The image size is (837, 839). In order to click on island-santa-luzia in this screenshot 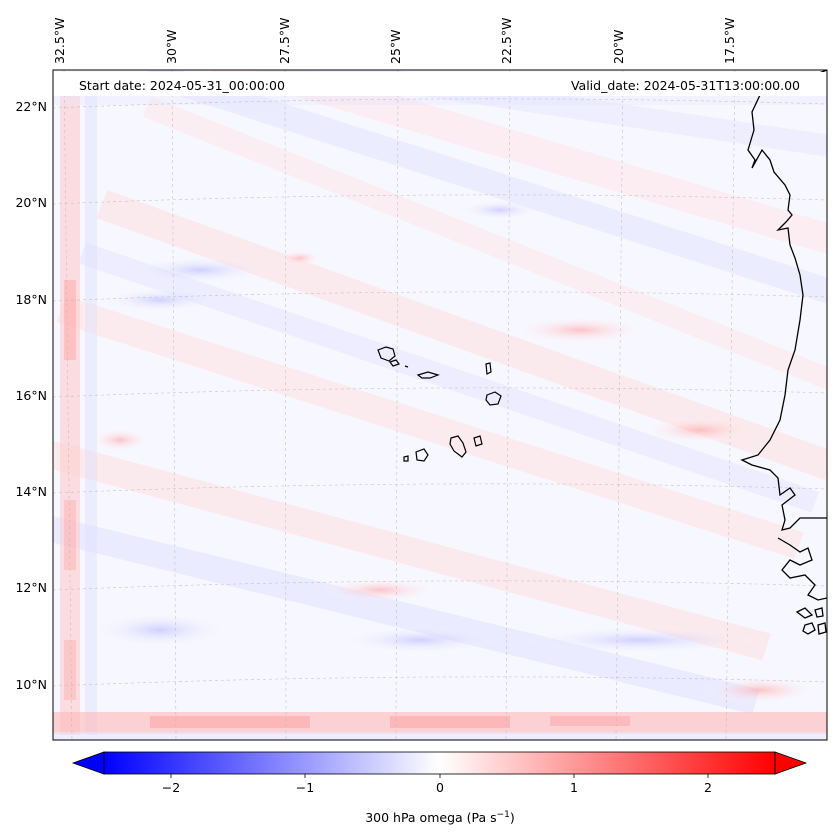, I will do `click(406, 366)`.